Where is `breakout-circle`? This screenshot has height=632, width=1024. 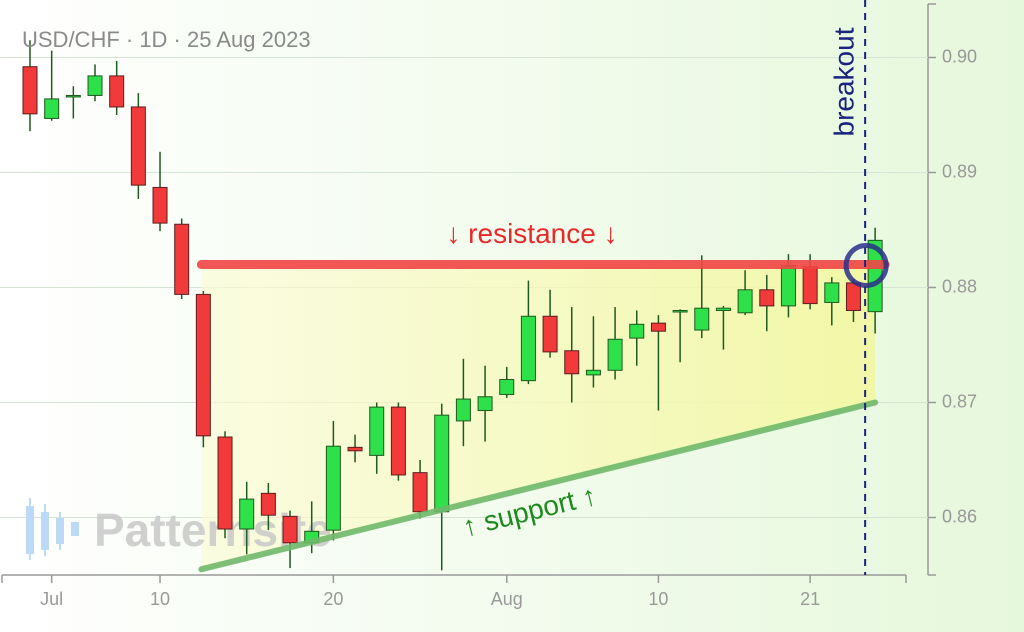 breakout-circle is located at coordinates (866, 265).